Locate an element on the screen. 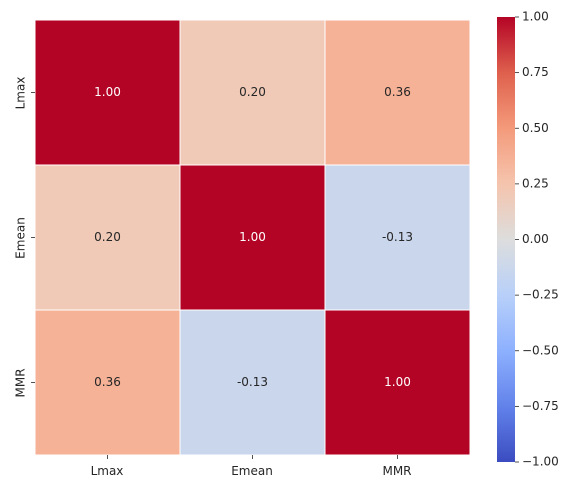 The height and width of the screenshot is (490, 581). colorbar-tick-label: −0.25 is located at coordinates (540, 295).